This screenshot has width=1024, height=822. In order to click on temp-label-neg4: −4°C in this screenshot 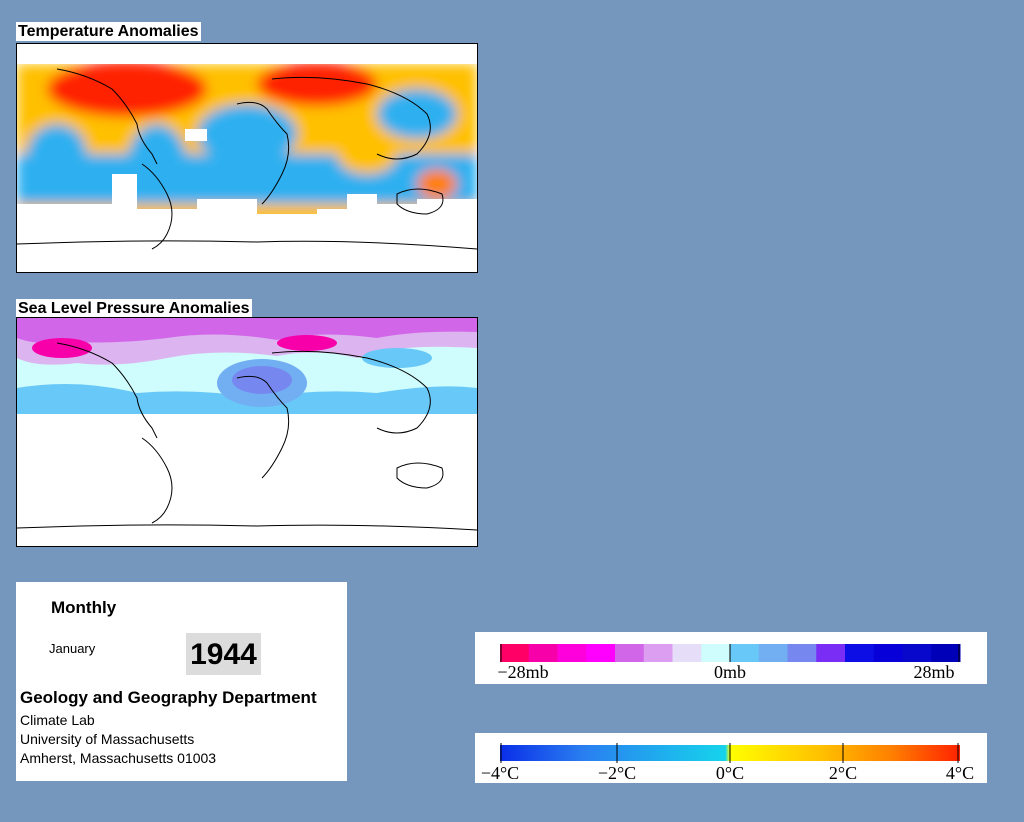, I will do `click(500, 773)`.